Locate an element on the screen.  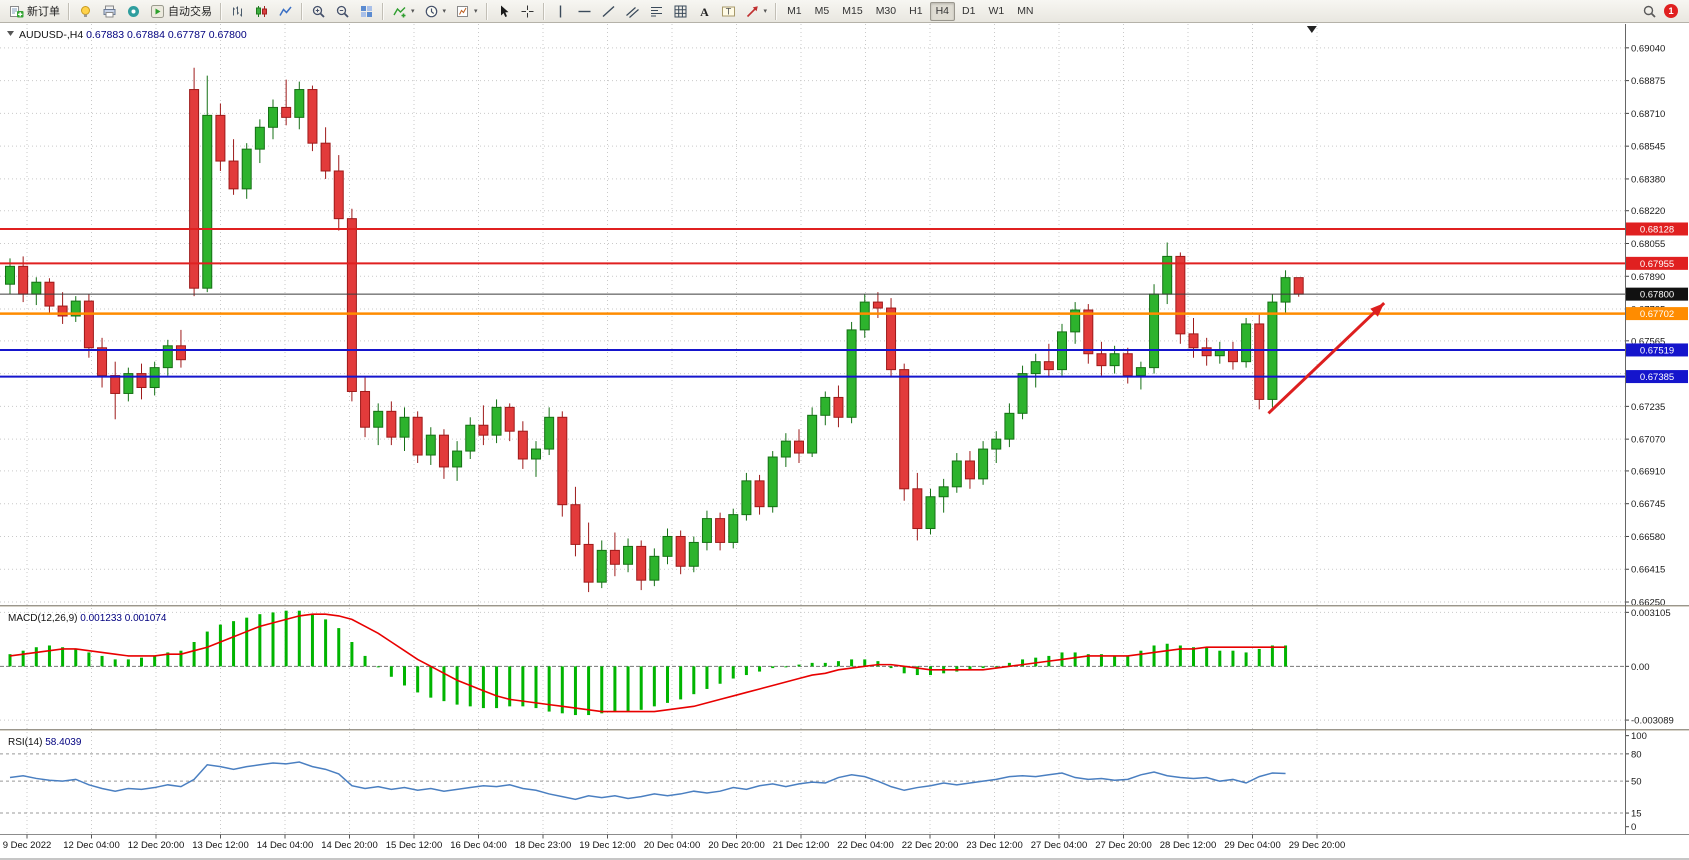
ideas-button is located at coordinates (85, 11).